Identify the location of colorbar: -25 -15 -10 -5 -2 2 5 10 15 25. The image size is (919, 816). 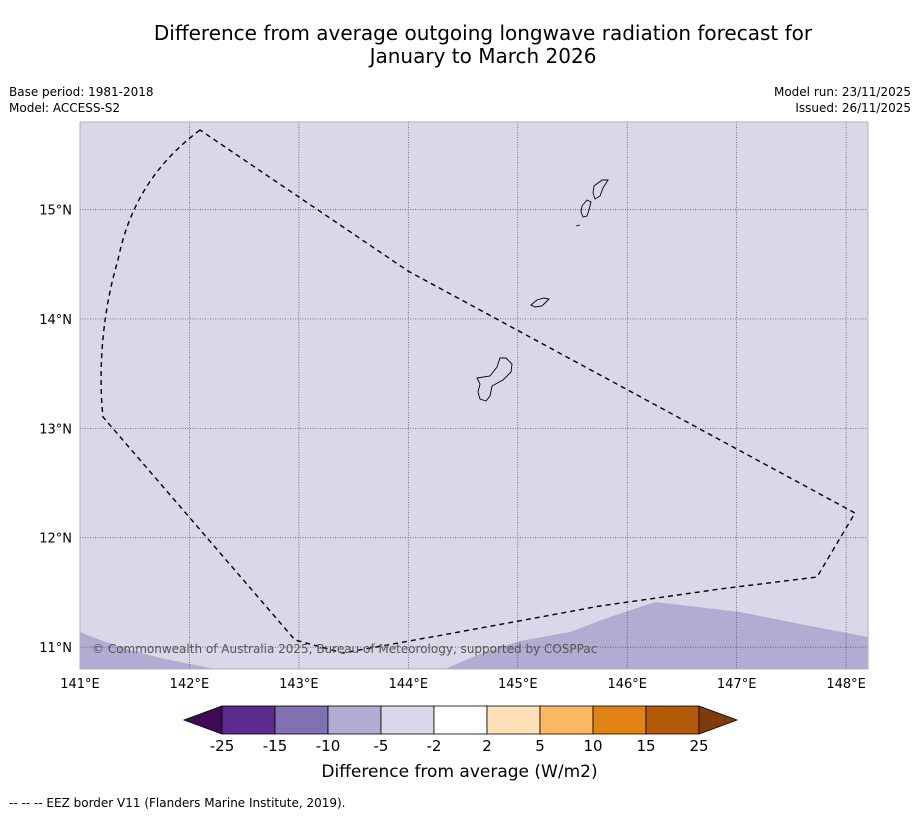
(460, 730).